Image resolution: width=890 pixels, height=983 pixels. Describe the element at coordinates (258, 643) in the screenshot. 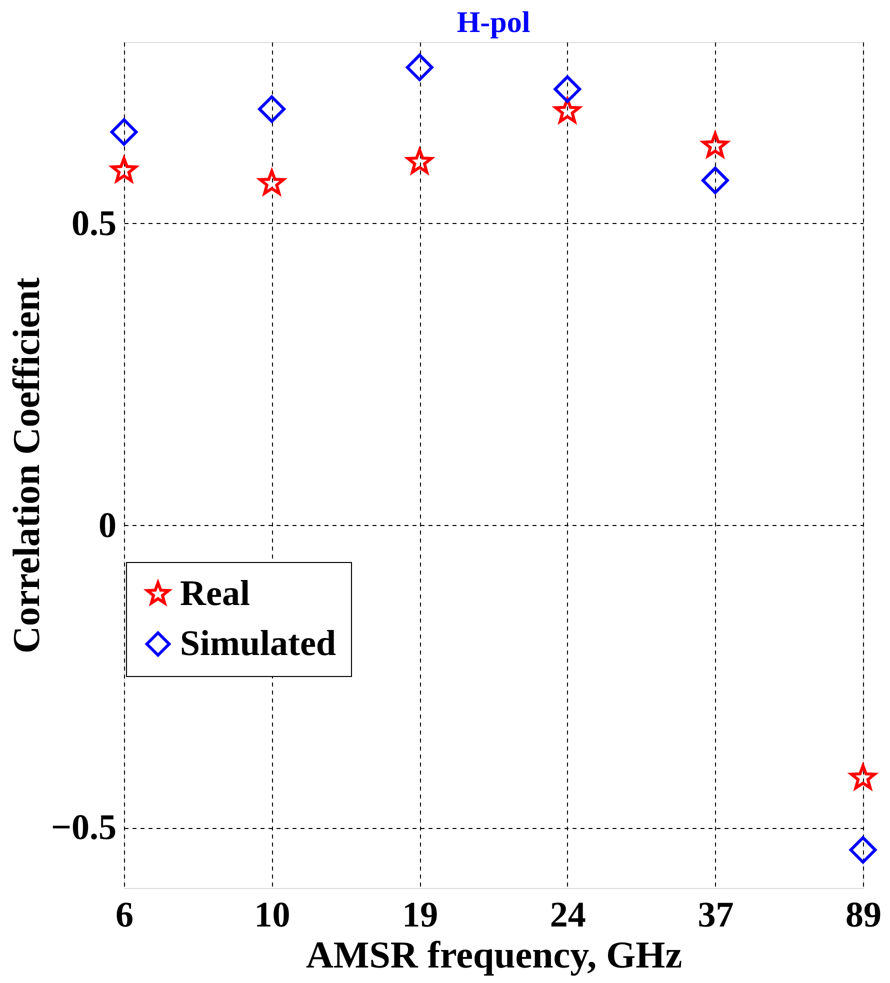

I see `legend-label: Simulated` at that location.